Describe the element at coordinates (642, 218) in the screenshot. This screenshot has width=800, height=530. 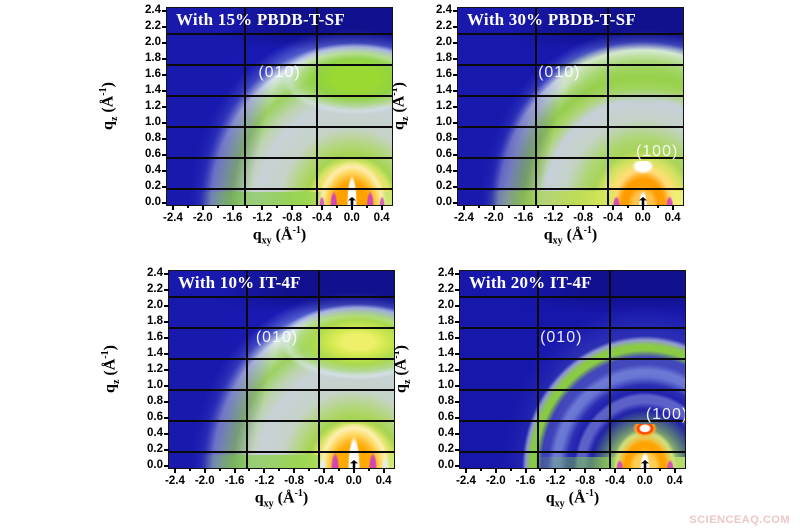
I see `x-tick-label: 0.0` at that location.